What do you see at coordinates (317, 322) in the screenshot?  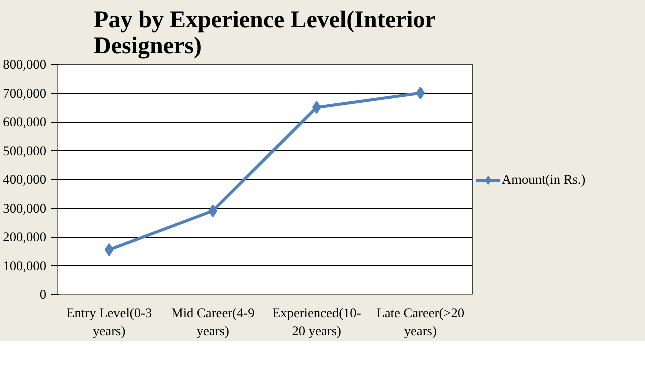 I see `x-tick-label: Experienced(10-20 years)` at bounding box center [317, 322].